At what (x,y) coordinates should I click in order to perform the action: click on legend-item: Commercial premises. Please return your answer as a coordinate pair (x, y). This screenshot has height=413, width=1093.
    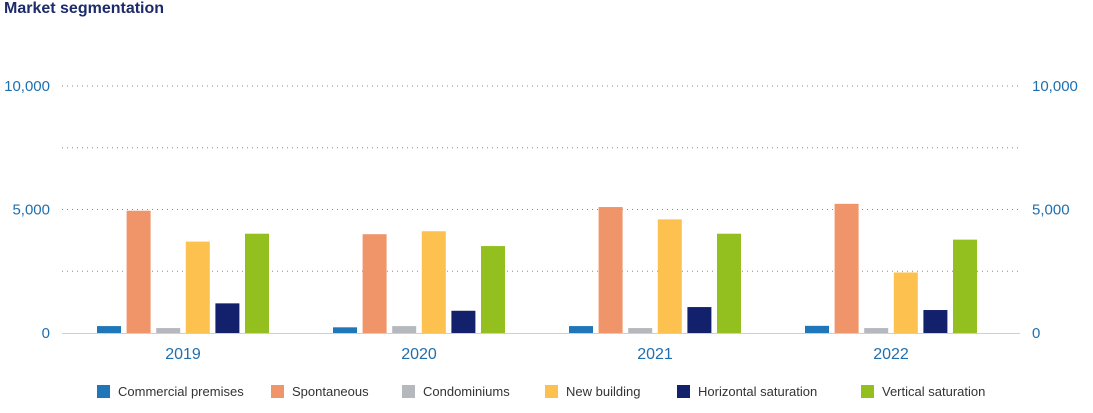
    Looking at the image, I should click on (170, 391).